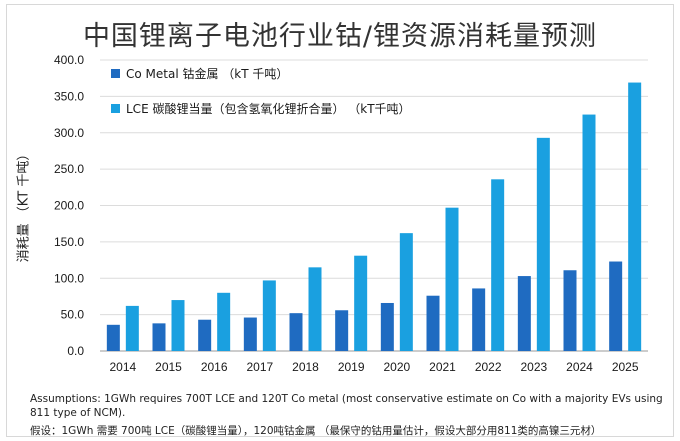 This screenshot has height=441, width=680. What do you see at coordinates (113, 337) in the screenshot?
I see `bar-co-2014` at bounding box center [113, 337].